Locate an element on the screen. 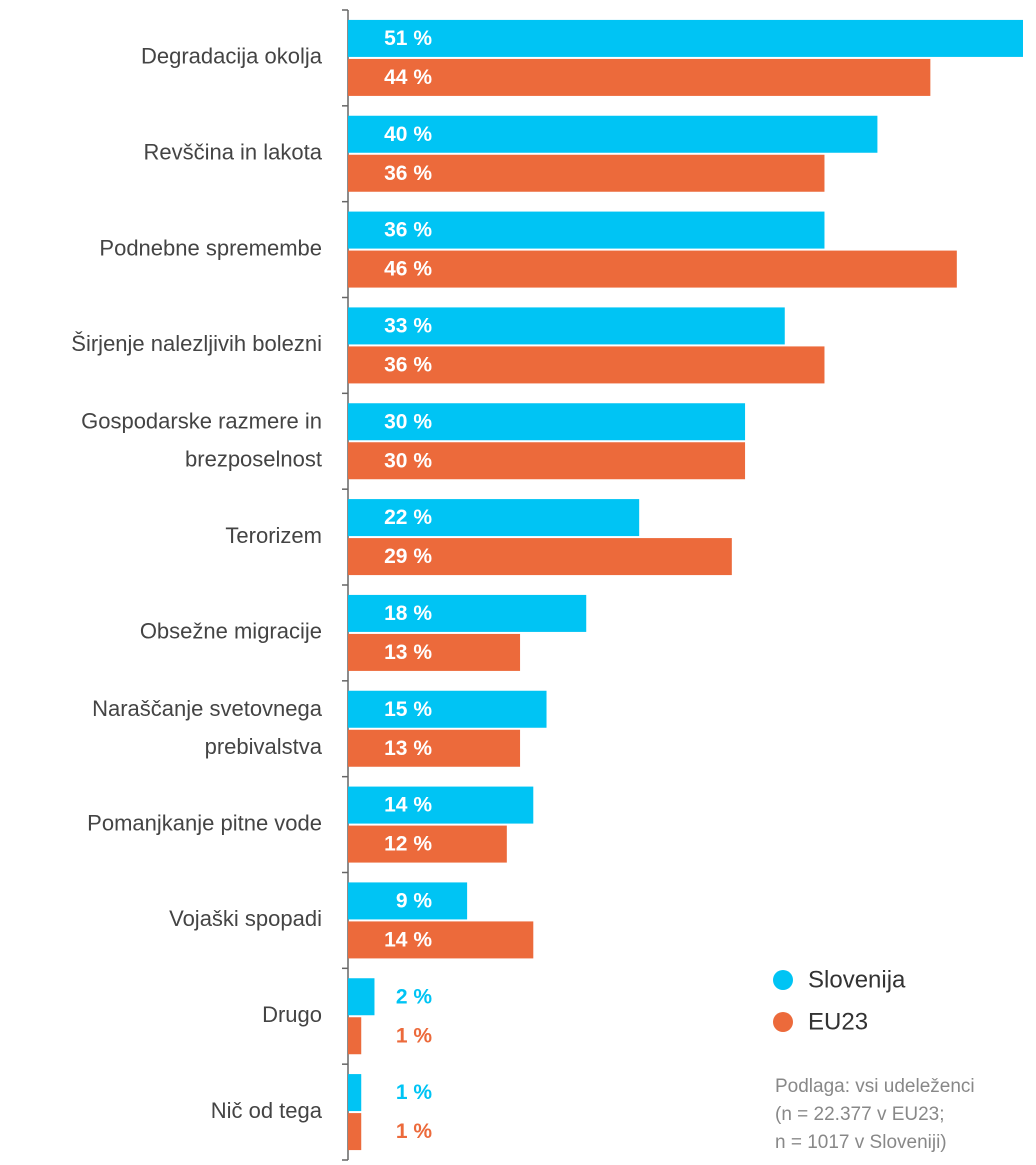  value-label: 44 % is located at coordinates (408, 77).